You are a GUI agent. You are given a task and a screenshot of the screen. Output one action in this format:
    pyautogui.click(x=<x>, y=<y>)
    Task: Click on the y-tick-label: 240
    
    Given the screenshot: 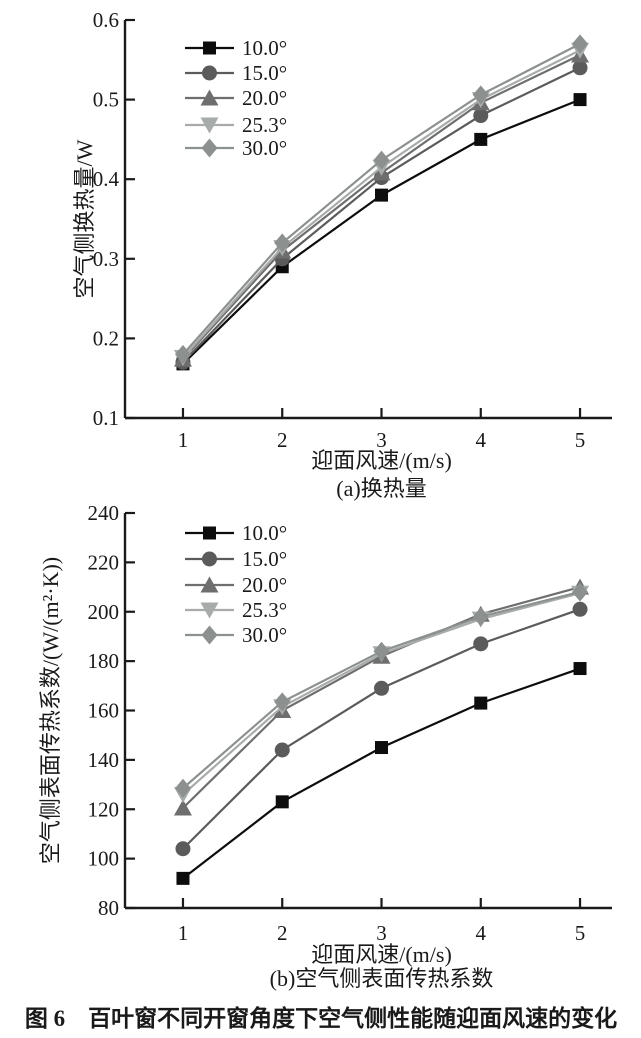 What is the action you would take?
    pyautogui.click(x=104, y=513)
    